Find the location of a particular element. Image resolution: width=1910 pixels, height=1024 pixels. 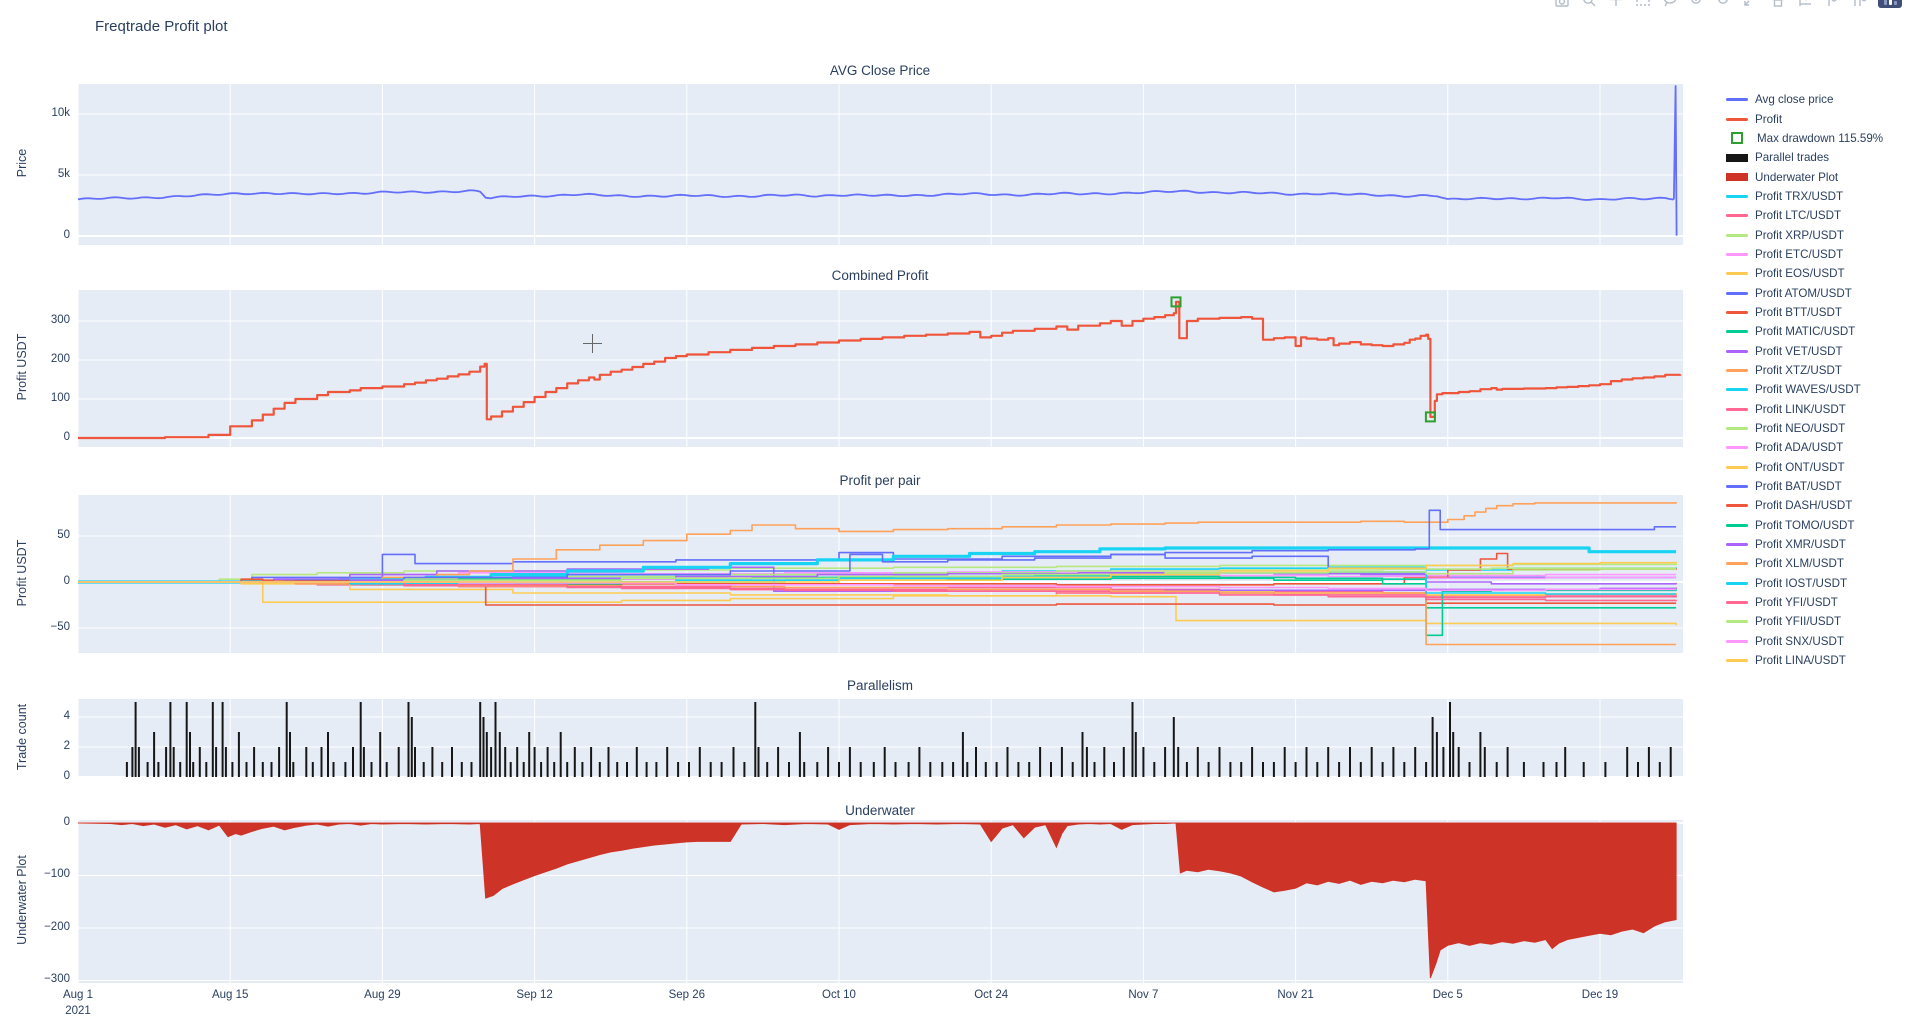

legend-item-avg-close-price: Avg close price is located at coordinates (1804, 99).